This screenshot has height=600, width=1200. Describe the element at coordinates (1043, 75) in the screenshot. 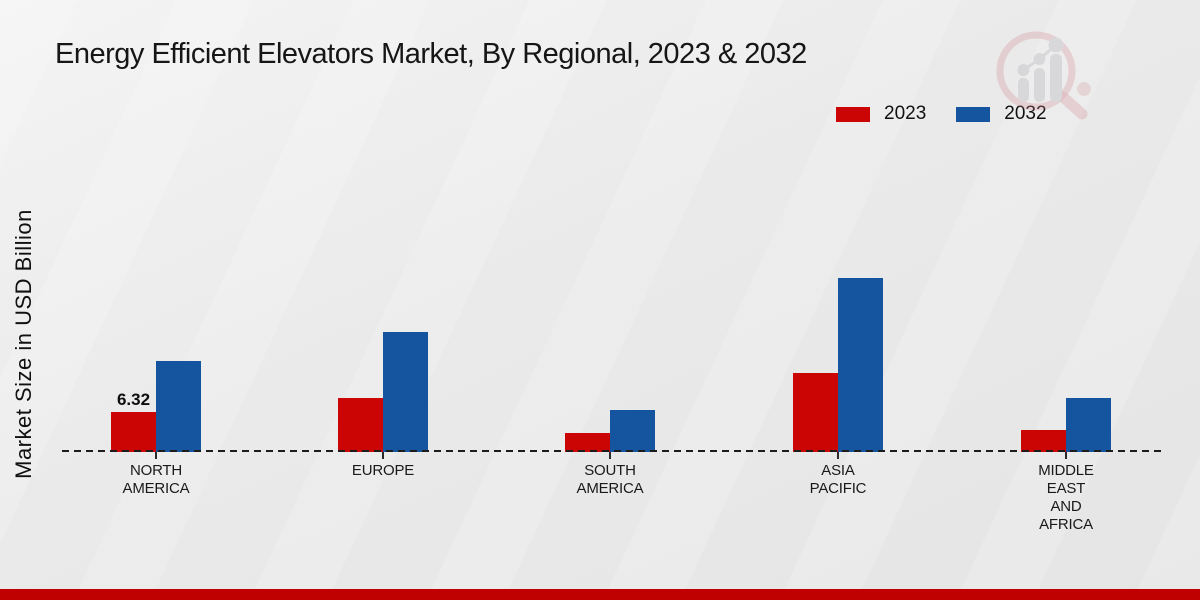

I see `magnifier-bar-chart-watermark-icon` at that location.